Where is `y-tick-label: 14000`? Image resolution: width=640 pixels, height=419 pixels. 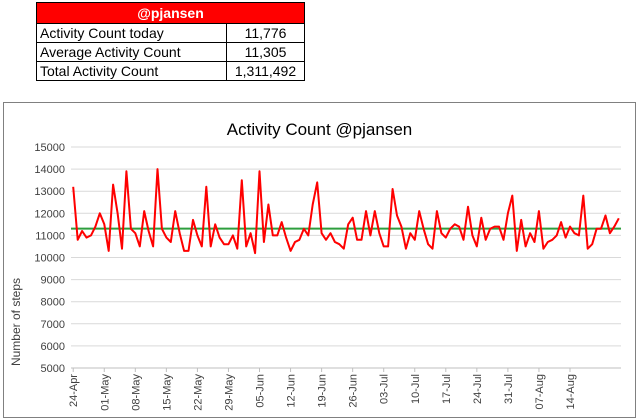
y-tick-label: 14000 is located at coordinates (49, 170).